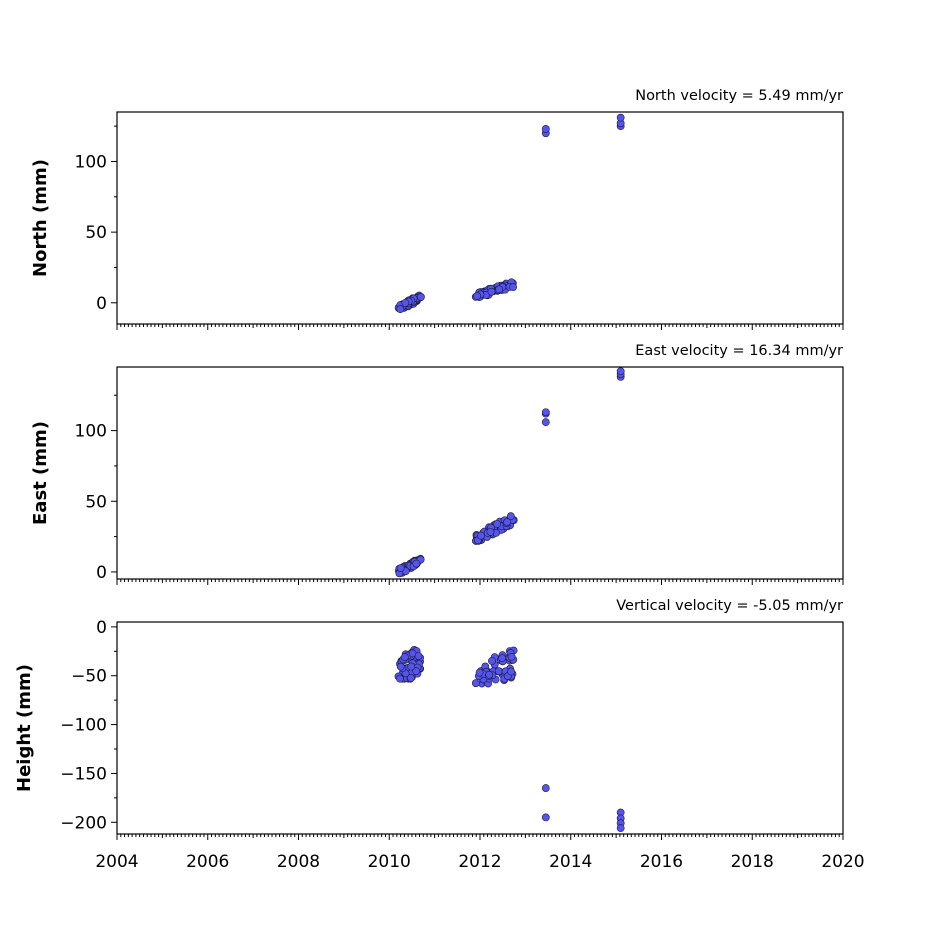  I want to click on panel-north-xticks, so click(480, 327).